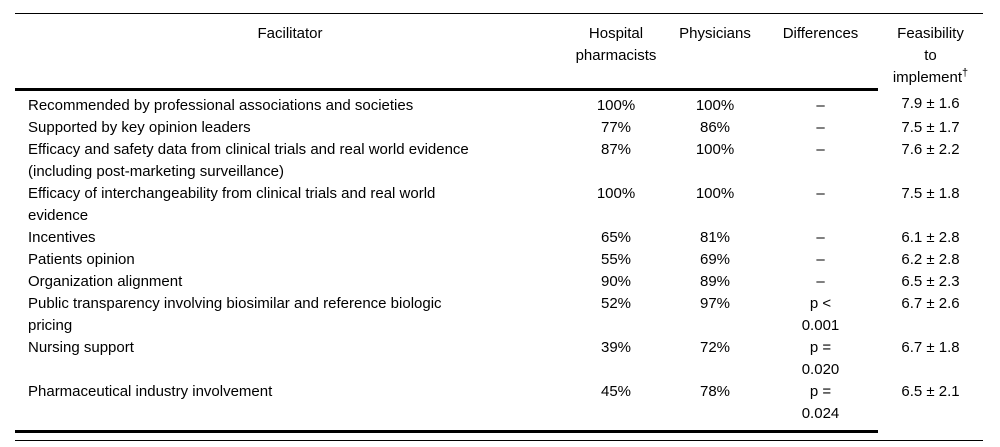  What do you see at coordinates (616, 259) in the screenshot?
I see `cell-hospital-pharmacists: 55%` at bounding box center [616, 259].